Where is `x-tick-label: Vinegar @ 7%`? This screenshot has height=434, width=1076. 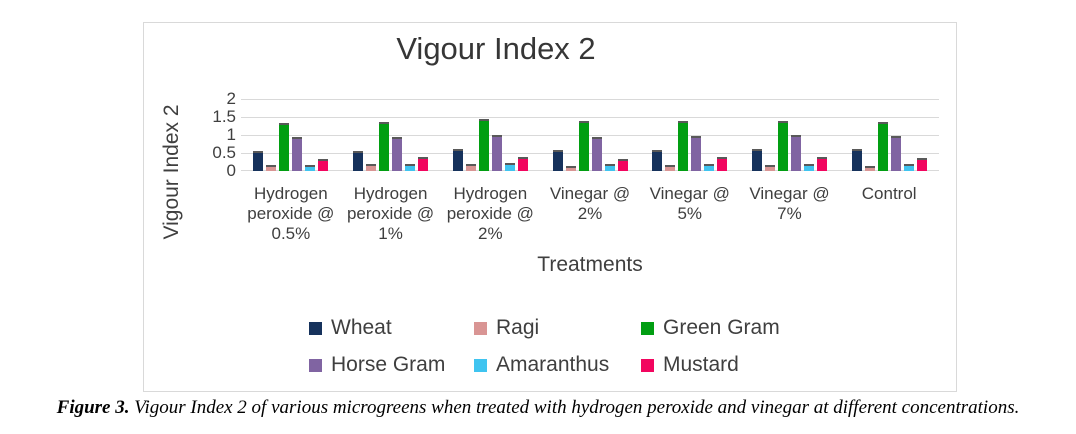 x-tick-label: Vinegar @ 7% is located at coordinates (789, 204).